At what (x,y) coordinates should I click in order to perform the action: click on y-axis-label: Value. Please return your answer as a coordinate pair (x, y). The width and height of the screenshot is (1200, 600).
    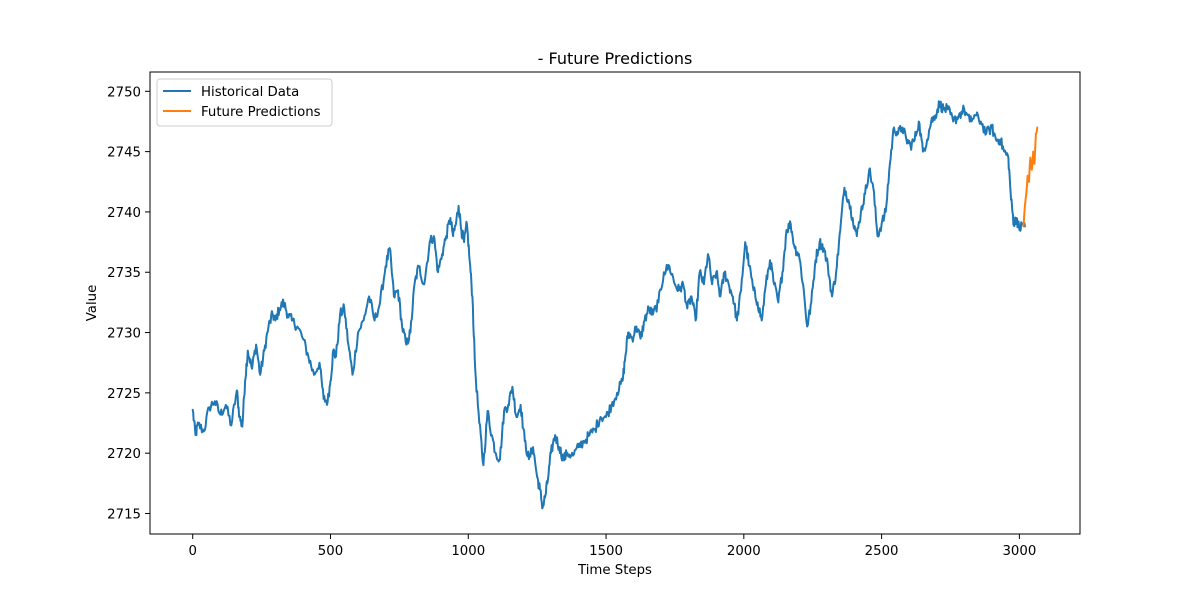
    Looking at the image, I should click on (92, 303).